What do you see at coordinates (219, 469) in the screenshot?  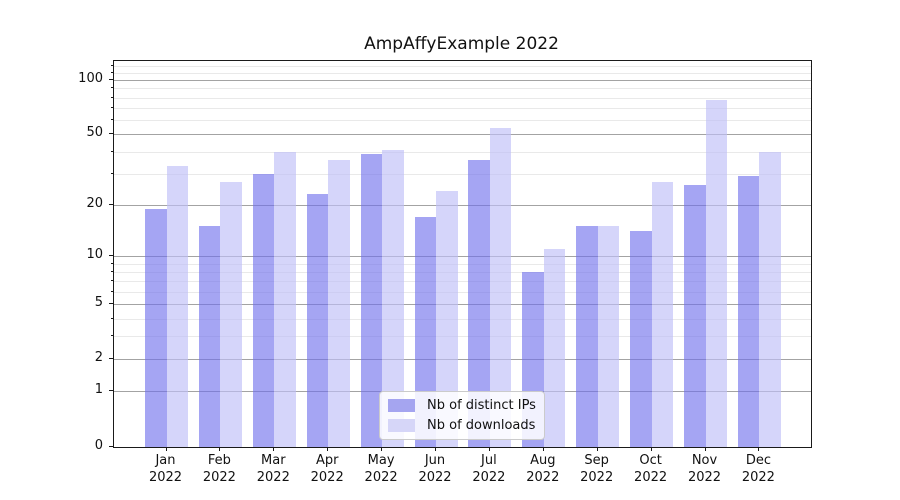 I see `x-tick-label: Feb 2022` at bounding box center [219, 469].